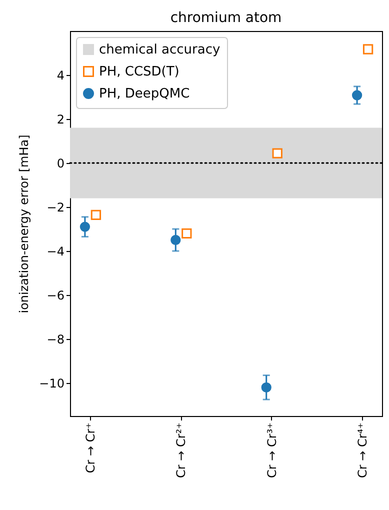  I want to click on y-tick-label: −4, so click(55, 251).